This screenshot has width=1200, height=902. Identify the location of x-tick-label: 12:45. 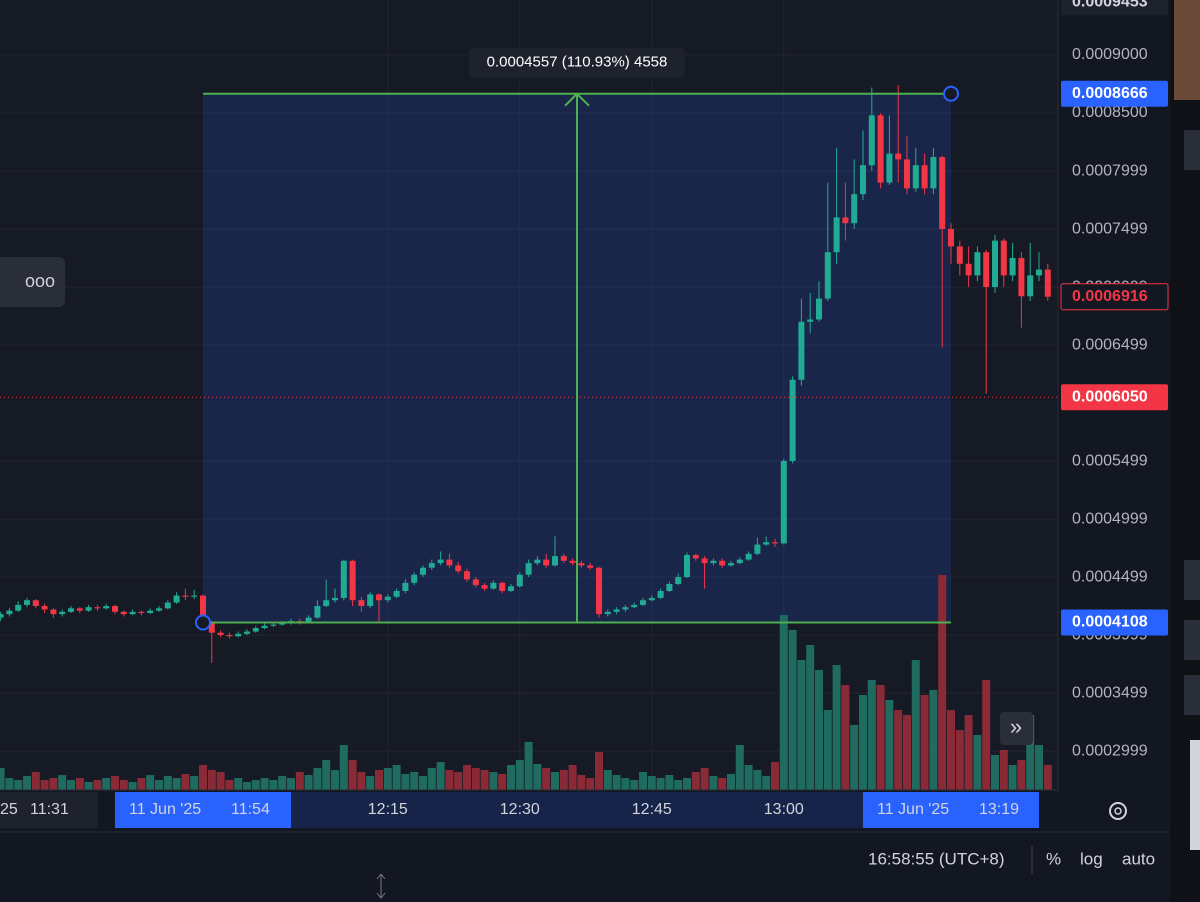
(652, 809).